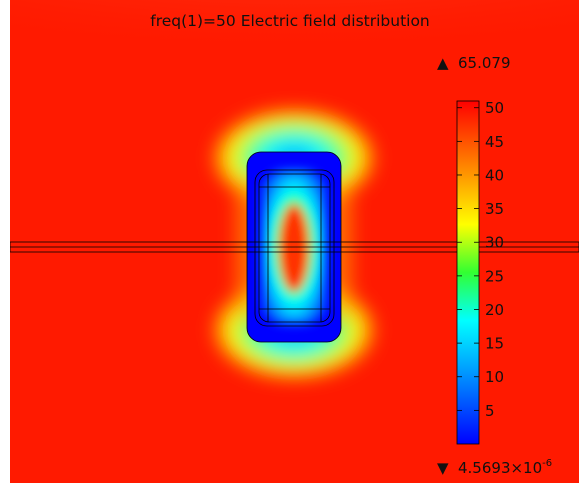 The height and width of the screenshot is (483, 579). I want to click on colorbar-min-exponent: -6, so click(547, 463).